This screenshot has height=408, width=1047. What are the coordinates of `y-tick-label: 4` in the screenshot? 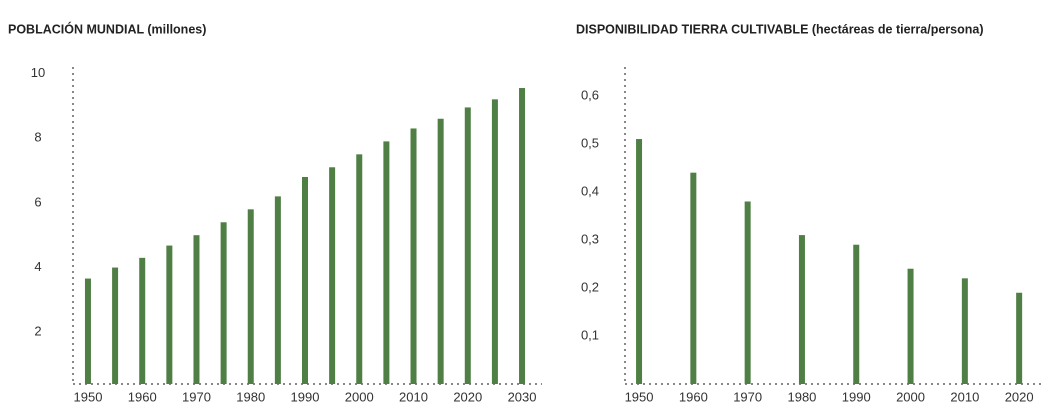 It's located at (37, 266).